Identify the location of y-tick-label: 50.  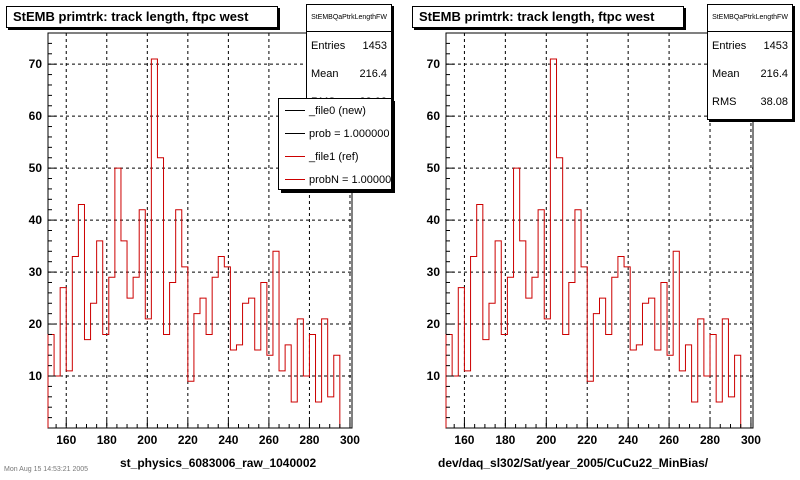
(36, 168).